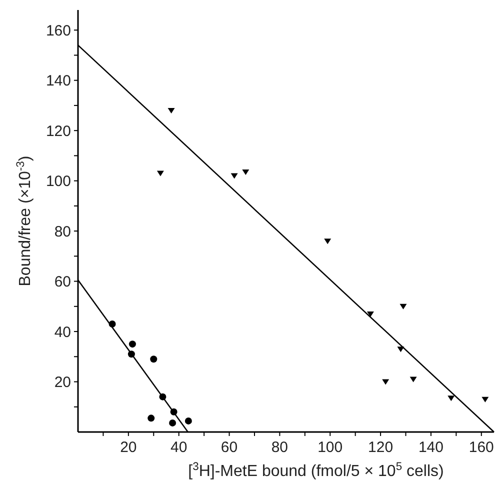 Image resolution: width=497 pixels, height=482 pixels. I want to click on y-tick-label: 120, so click(58, 131).